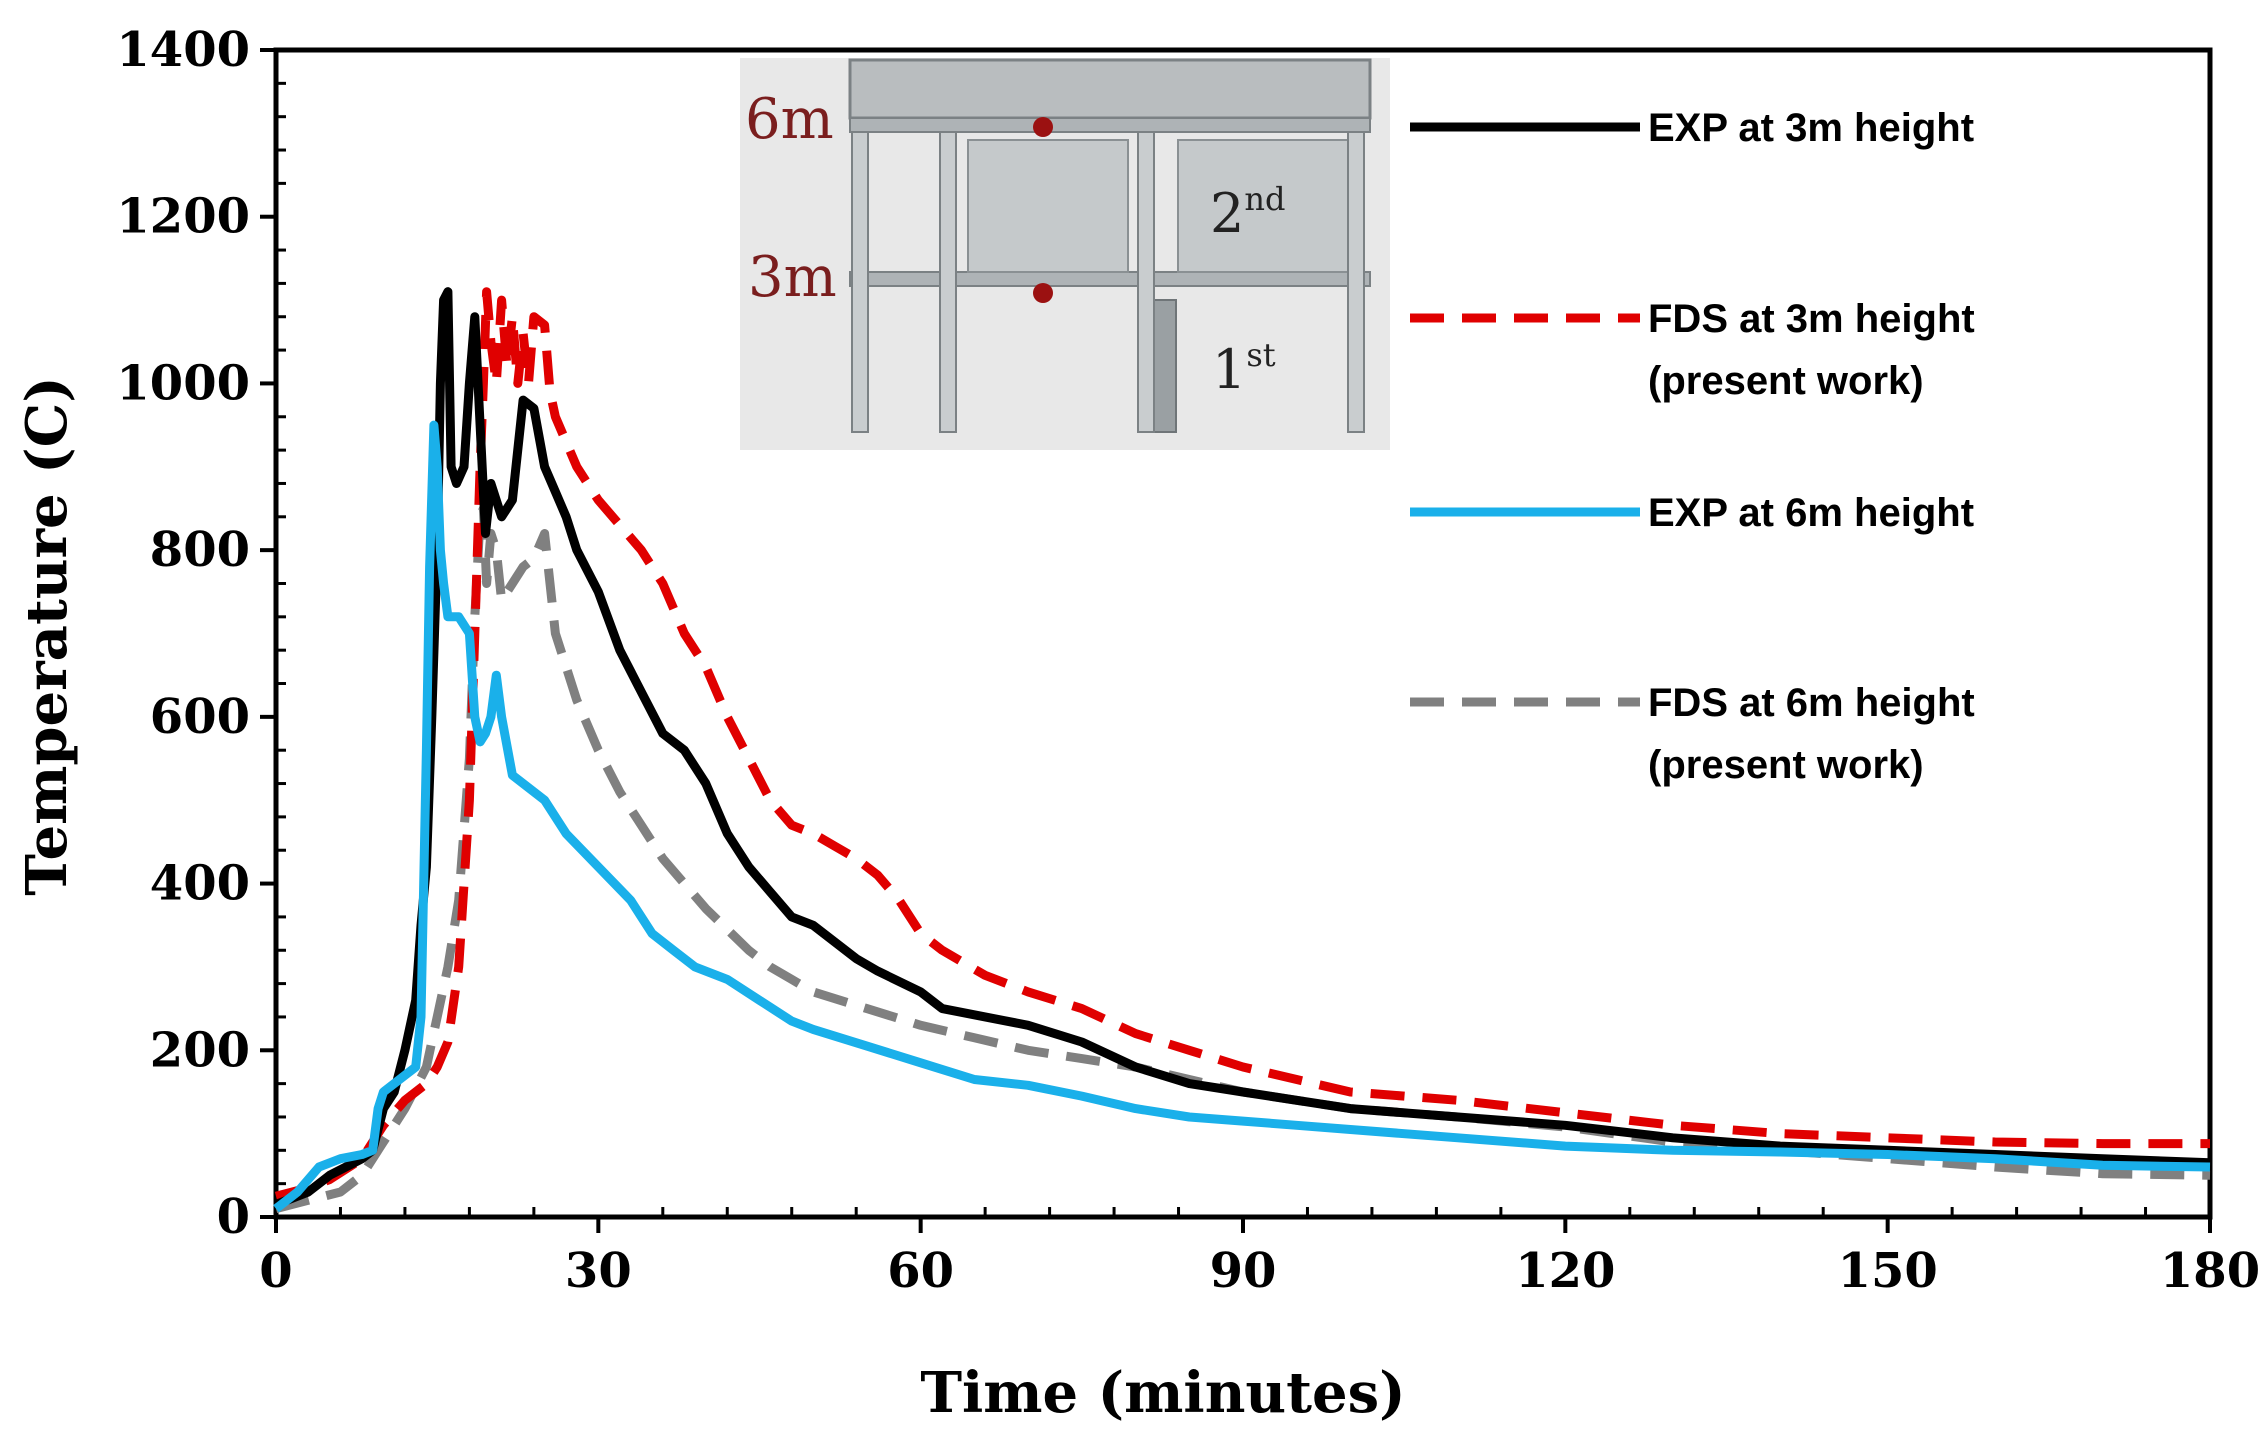 Image resolution: width=2266 pixels, height=1451 pixels. What do you see at coordinates (920, 1271) in the screenshot?
I see `x-tick-label: 60` at bounding box center [920, 1271].